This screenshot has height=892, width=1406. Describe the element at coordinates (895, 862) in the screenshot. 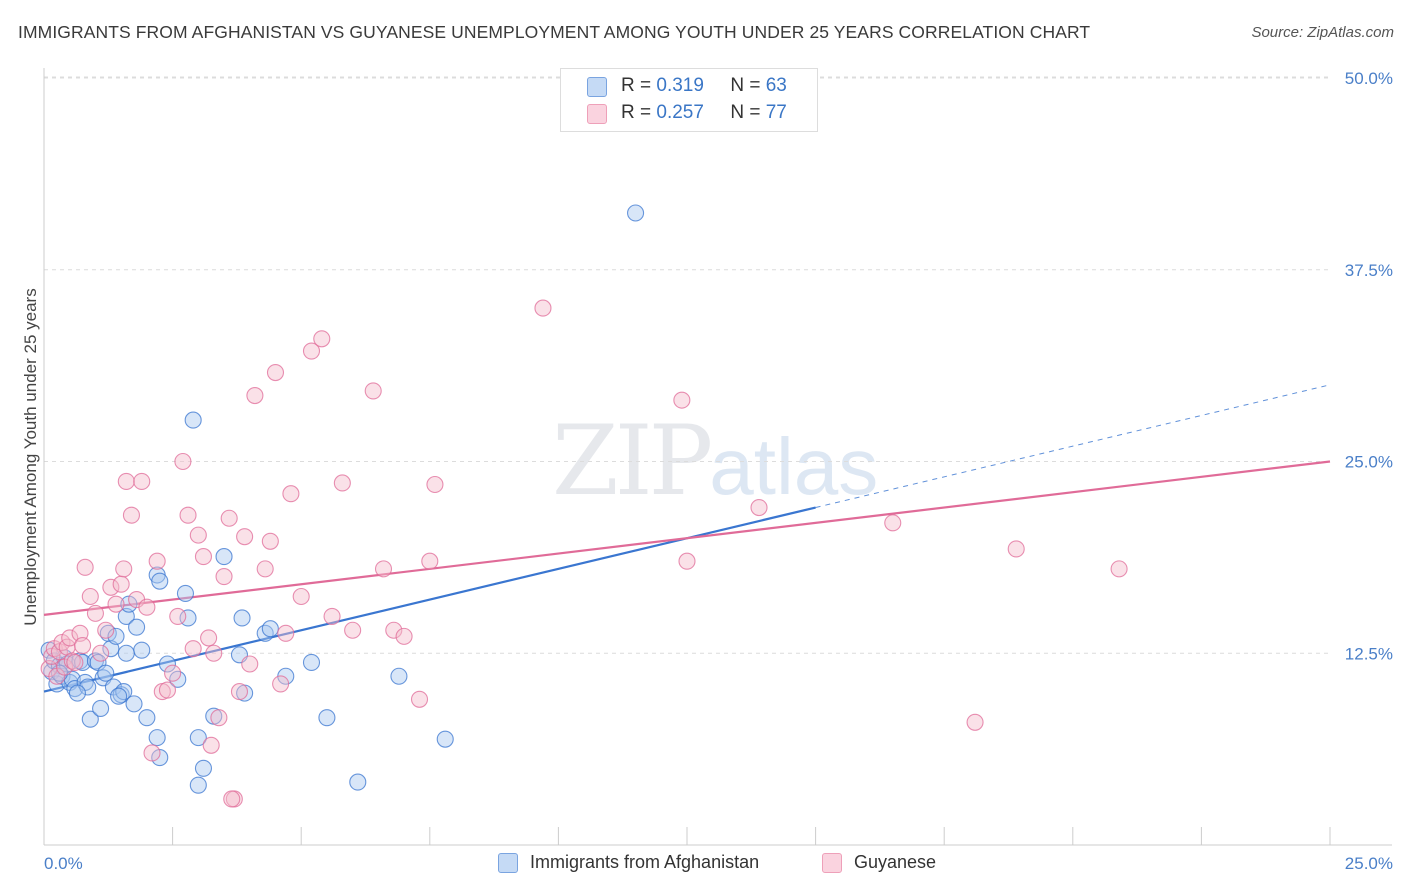

I see `bottom-legend-label-guyanese: Guyanese` at that location.